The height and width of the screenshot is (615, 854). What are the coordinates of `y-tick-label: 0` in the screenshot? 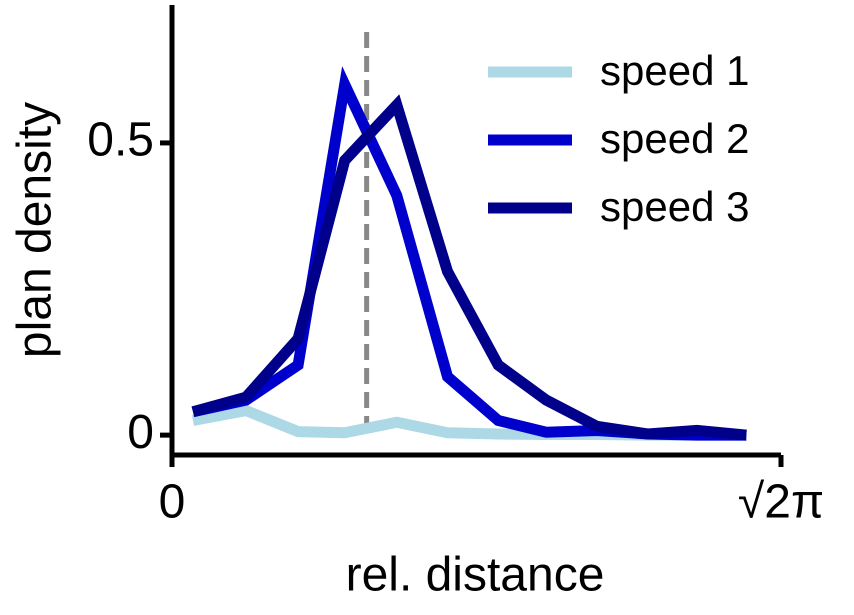 It's located at (140, 432).